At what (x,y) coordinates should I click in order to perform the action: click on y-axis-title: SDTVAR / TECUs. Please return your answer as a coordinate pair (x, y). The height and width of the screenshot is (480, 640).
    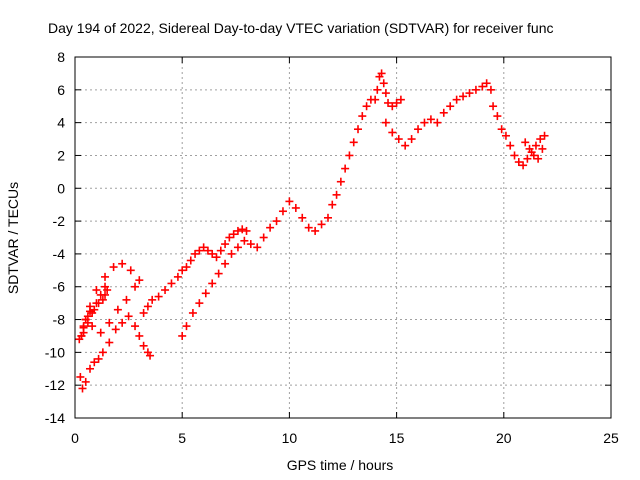
    Looking at the image, I should click on (13, 238).